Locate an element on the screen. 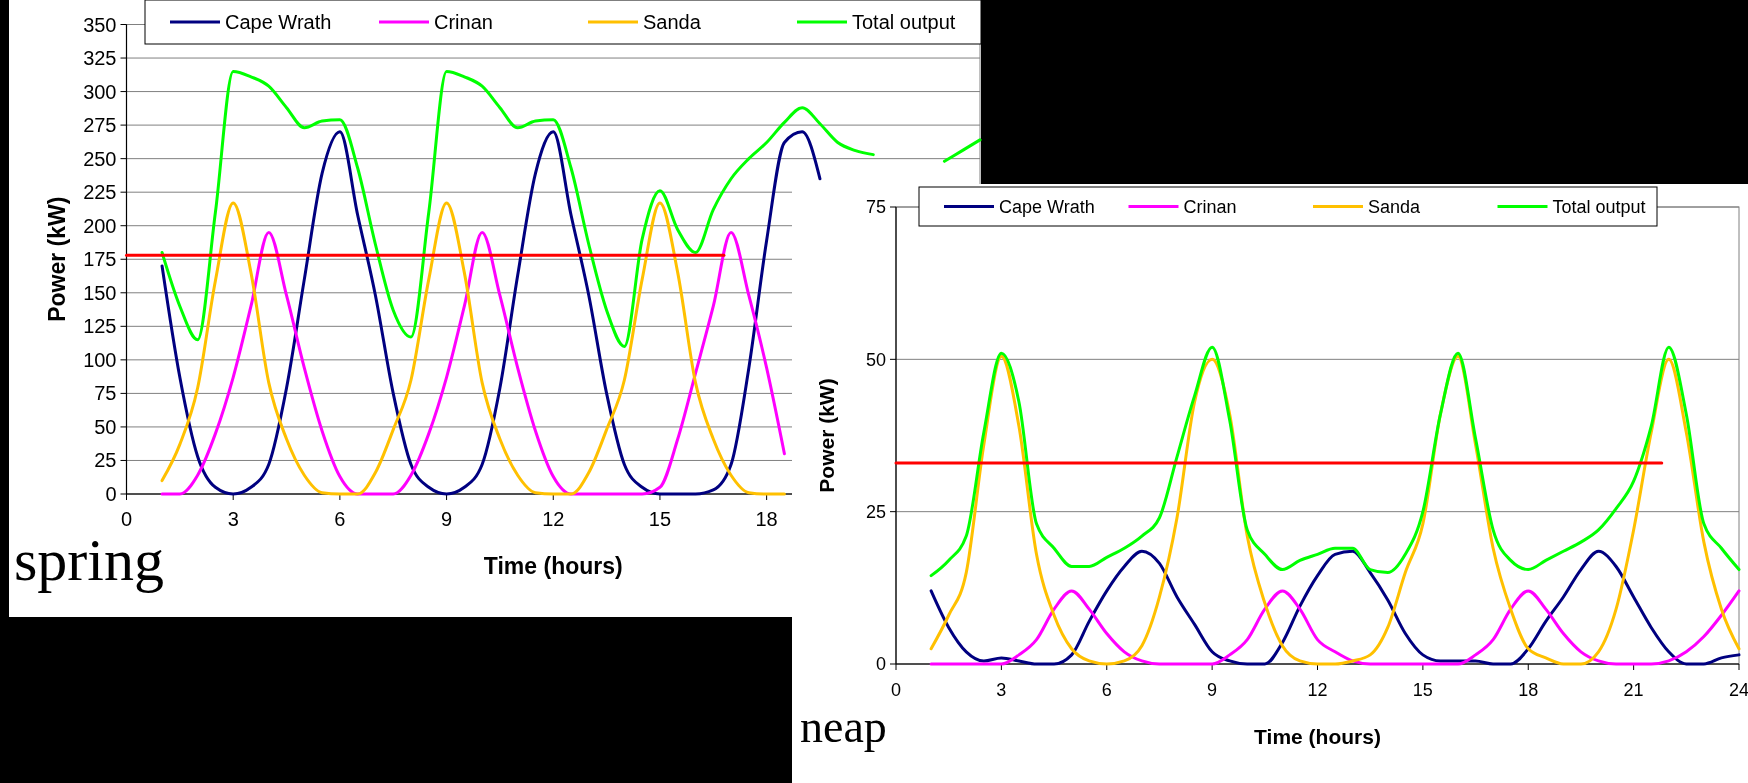  y-tick-label: 225 is located at coordinates (100, 192).